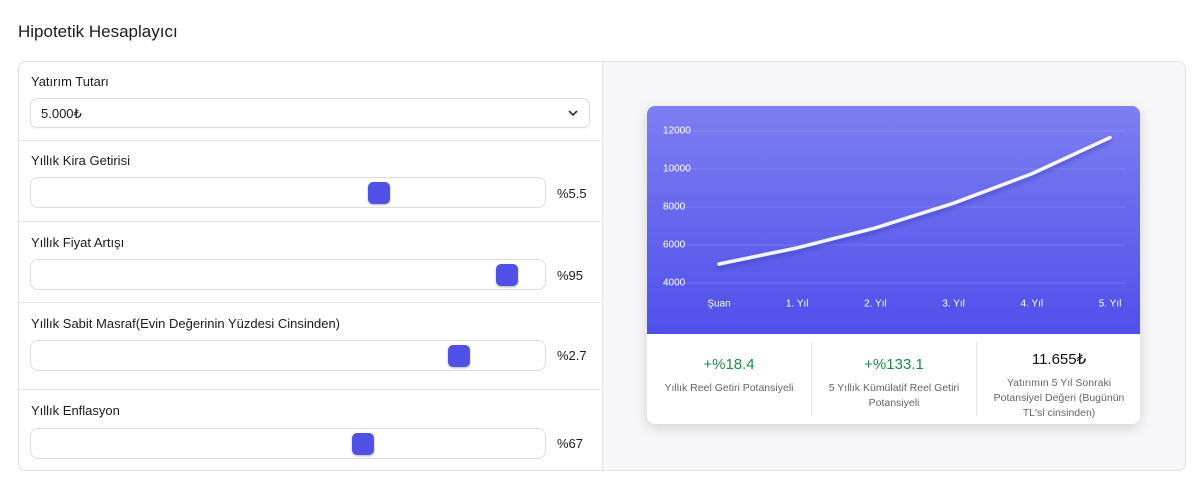 The image size is (1200, 489). I want to click on x-tick-label: 5. Yıl, so click(1110, 304).